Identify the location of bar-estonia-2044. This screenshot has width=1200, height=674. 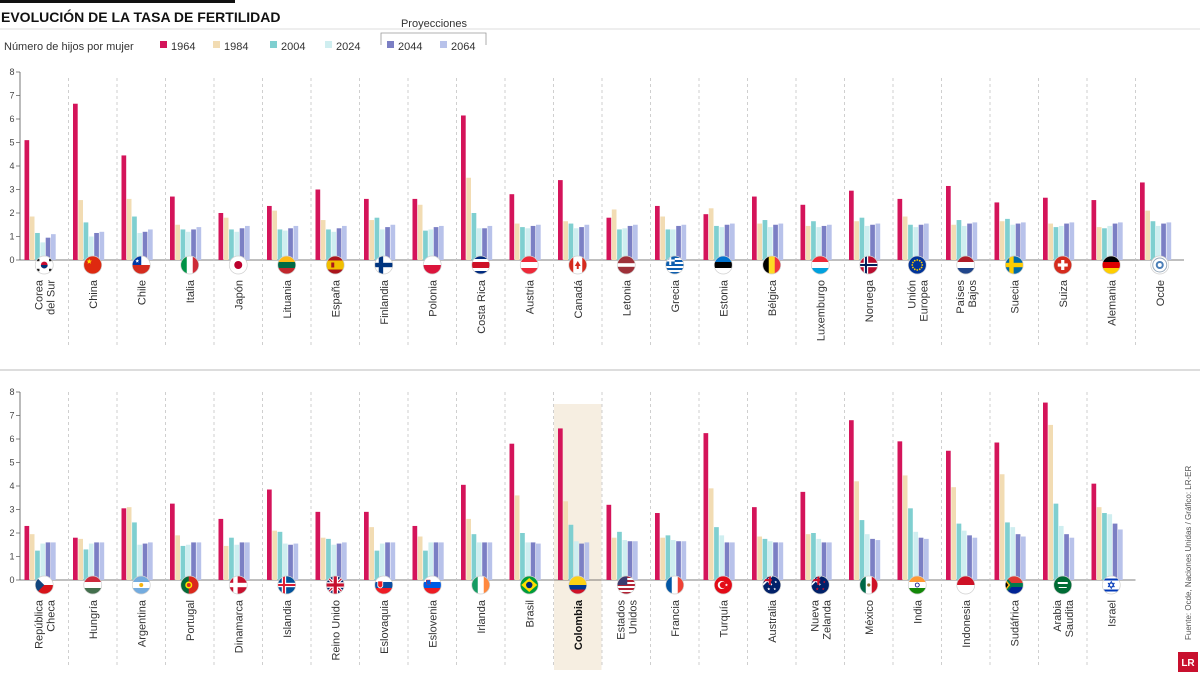
(727, 242).